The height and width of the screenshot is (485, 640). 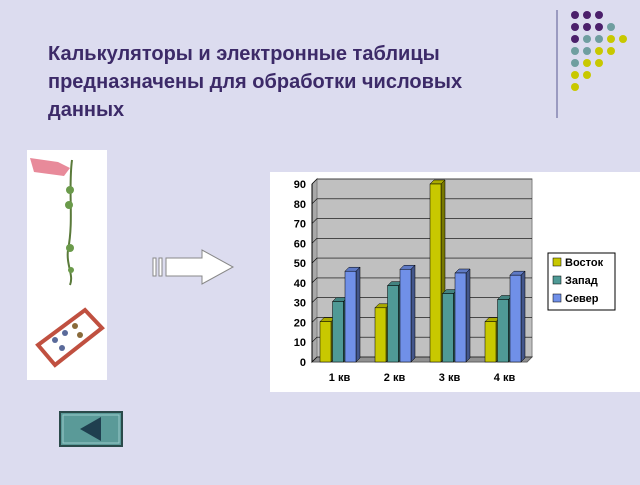 I want to click on y-tick-label: 50, so click(x=300, y=264).